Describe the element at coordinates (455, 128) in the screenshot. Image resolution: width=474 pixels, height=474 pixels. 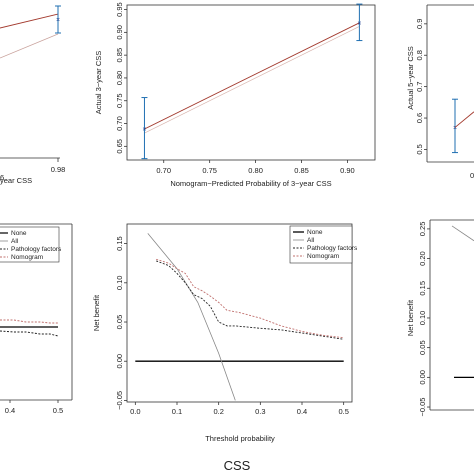
I see `point-marker-5-year: ×` at that location.